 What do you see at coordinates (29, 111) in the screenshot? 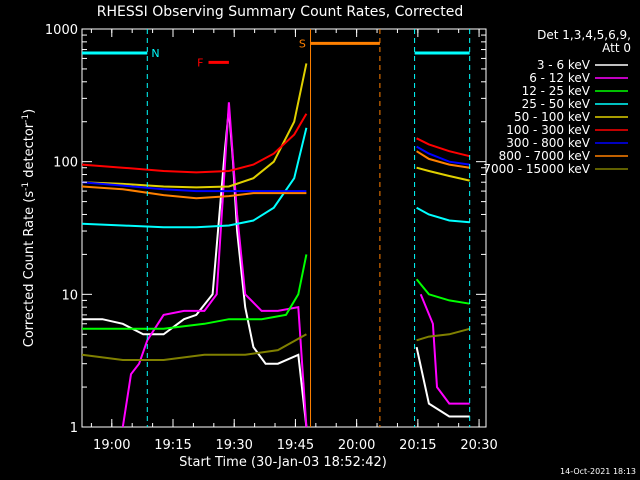
I see `y-axis-label-part3: )` at bounding box center [29, 111].